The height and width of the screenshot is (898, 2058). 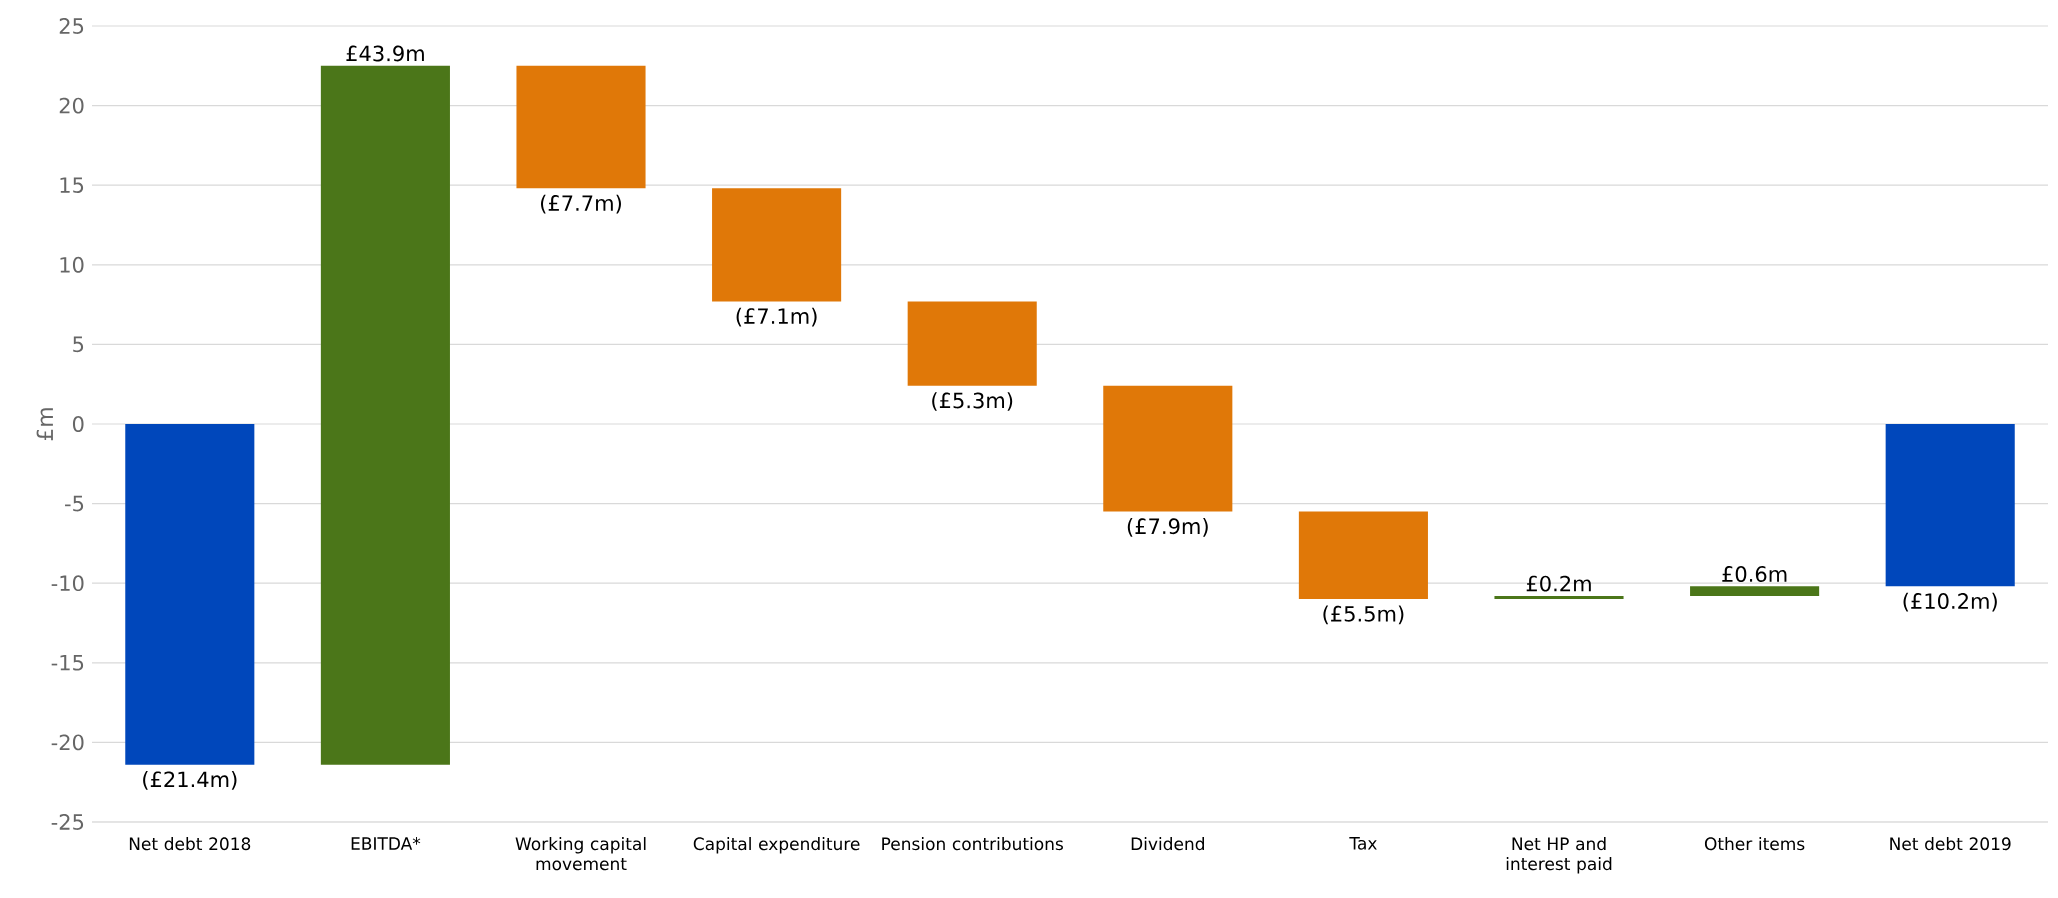 What do you see at coordinates (67, 742) in the screenshot?
I see `y-tick-label: -20` at bounding box center [67, 742].